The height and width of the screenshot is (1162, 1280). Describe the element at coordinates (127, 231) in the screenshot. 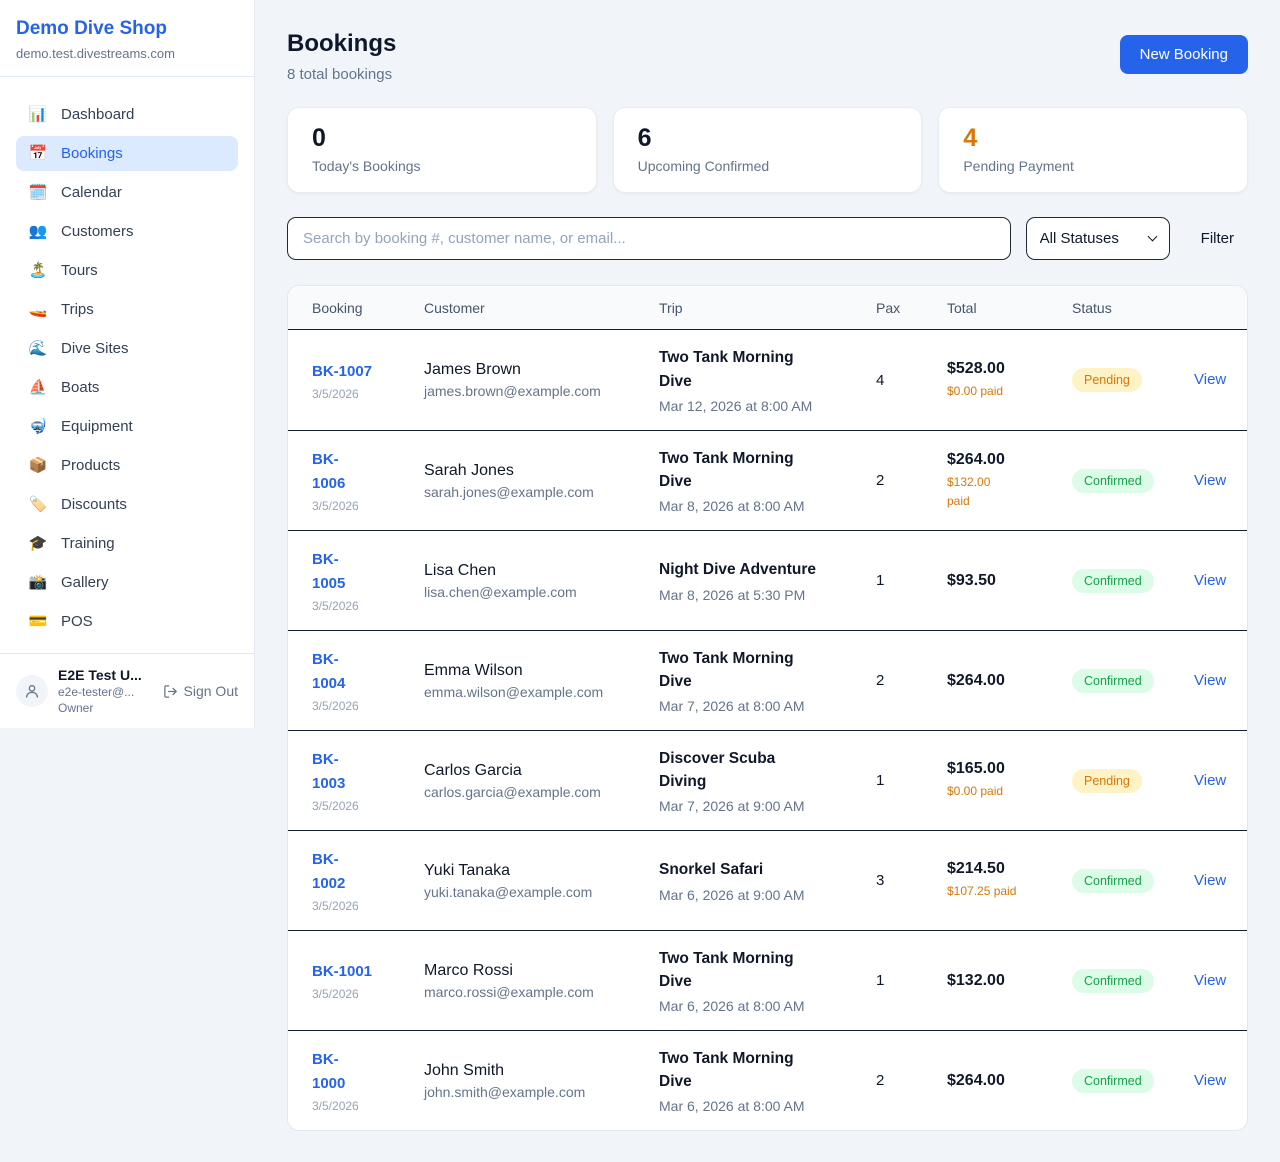

I see `sidebar-item-customers: 👥 Customers` at that location.